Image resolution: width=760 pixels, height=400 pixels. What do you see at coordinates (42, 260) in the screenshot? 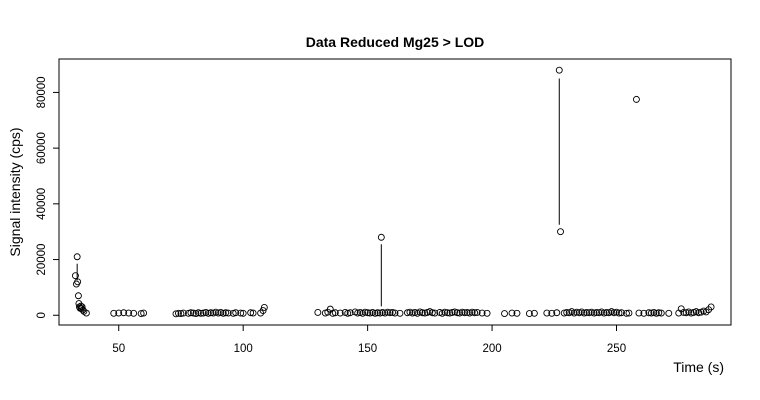
I see `y-tick-label: 20000` at bounding box center [42, 260].